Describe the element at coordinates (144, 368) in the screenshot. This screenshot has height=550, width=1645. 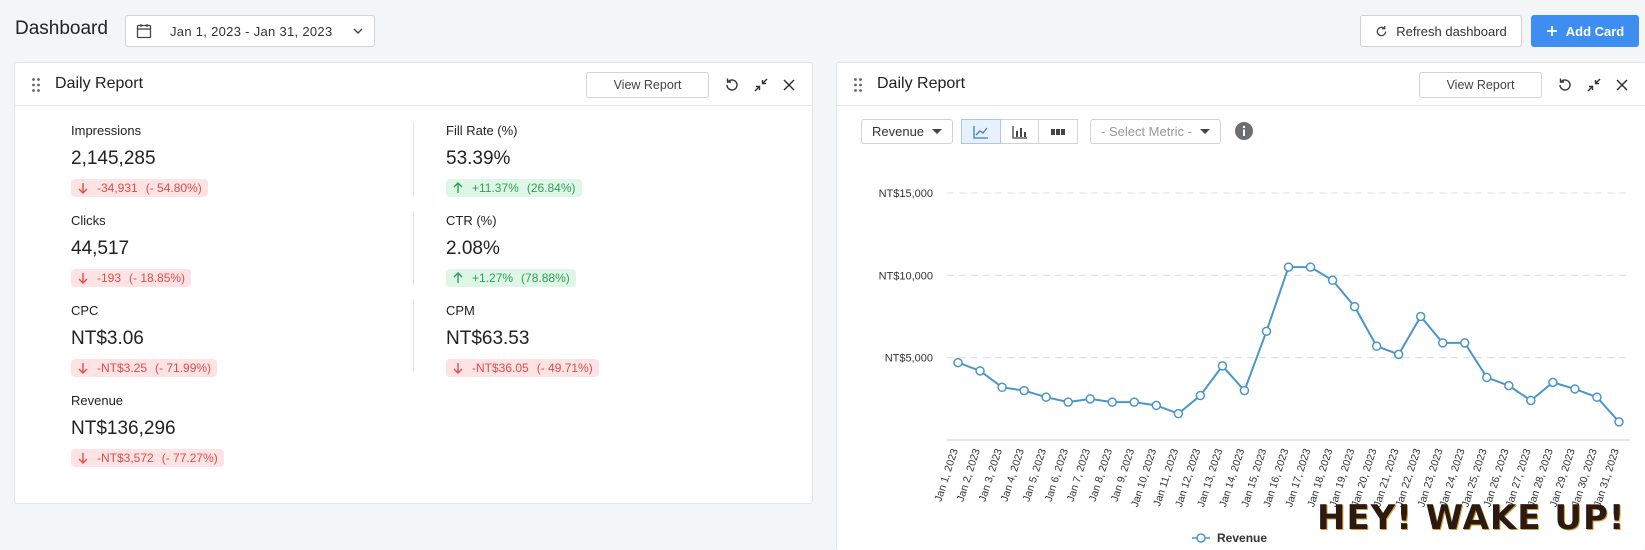
I see `metric-change-badge: -NT$3.25 (- 71.99%)` at that location.